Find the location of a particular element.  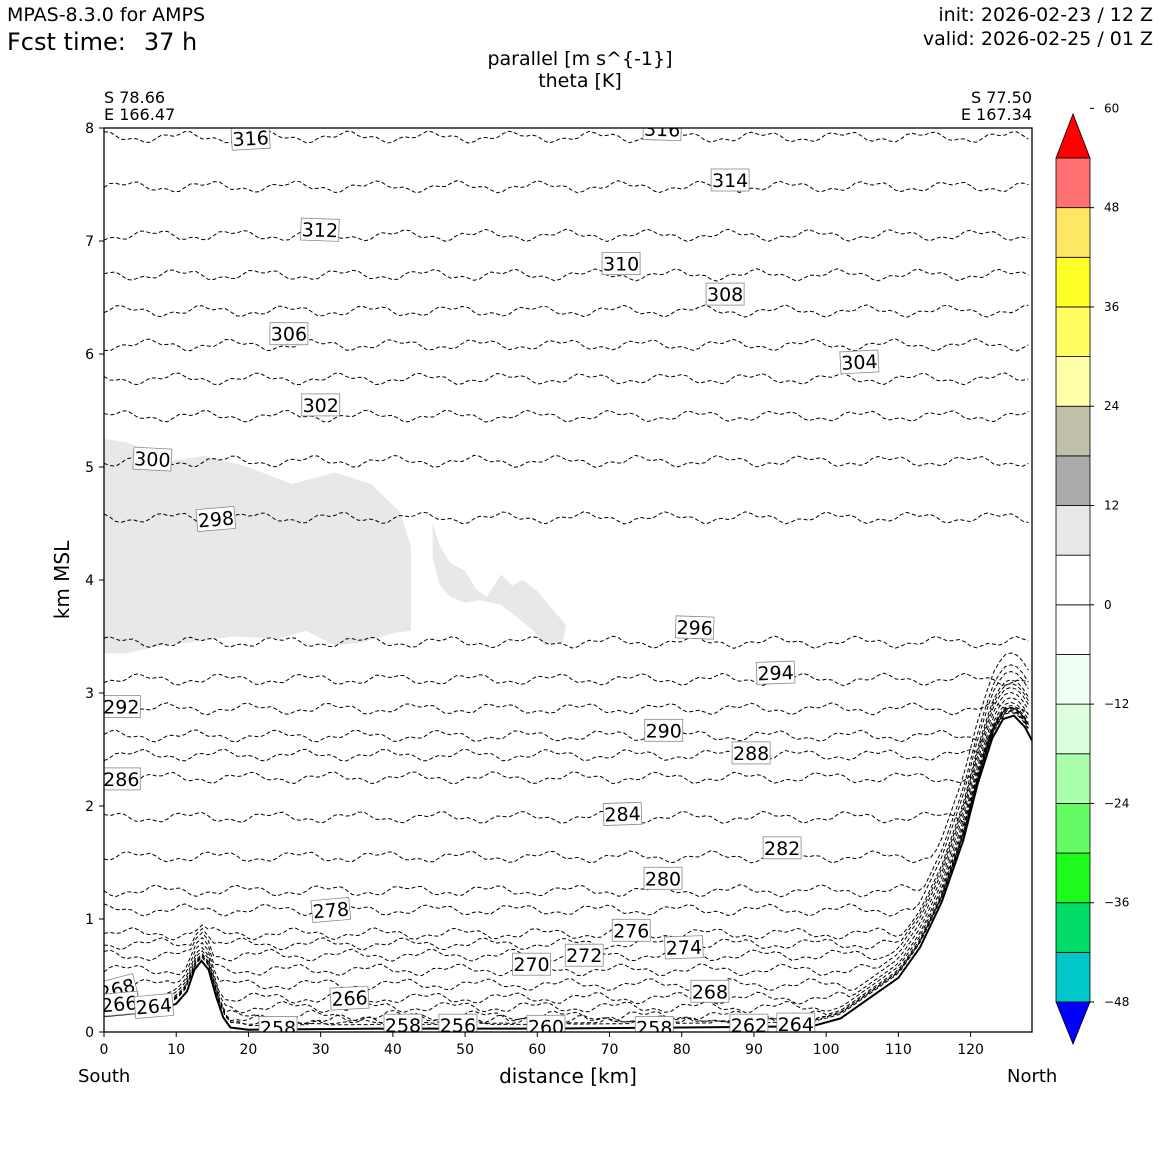

end-latitude: S 77.50 is located at coordinates (1001, 97).